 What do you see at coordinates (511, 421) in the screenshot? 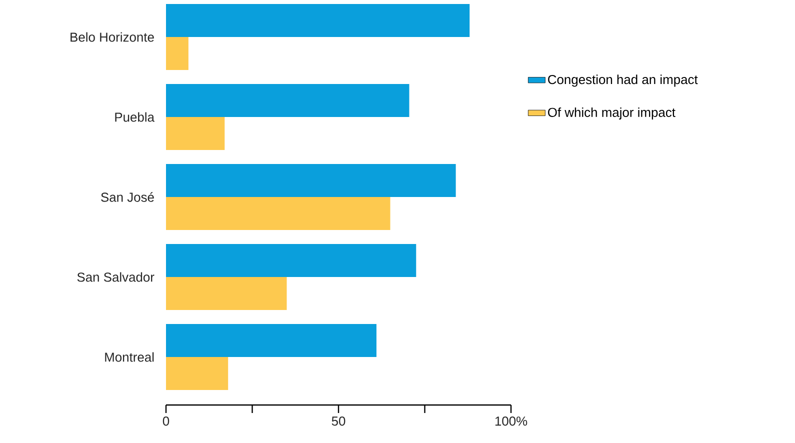
I see `x-tick-label: 100%` at bounding box center [511, 421].